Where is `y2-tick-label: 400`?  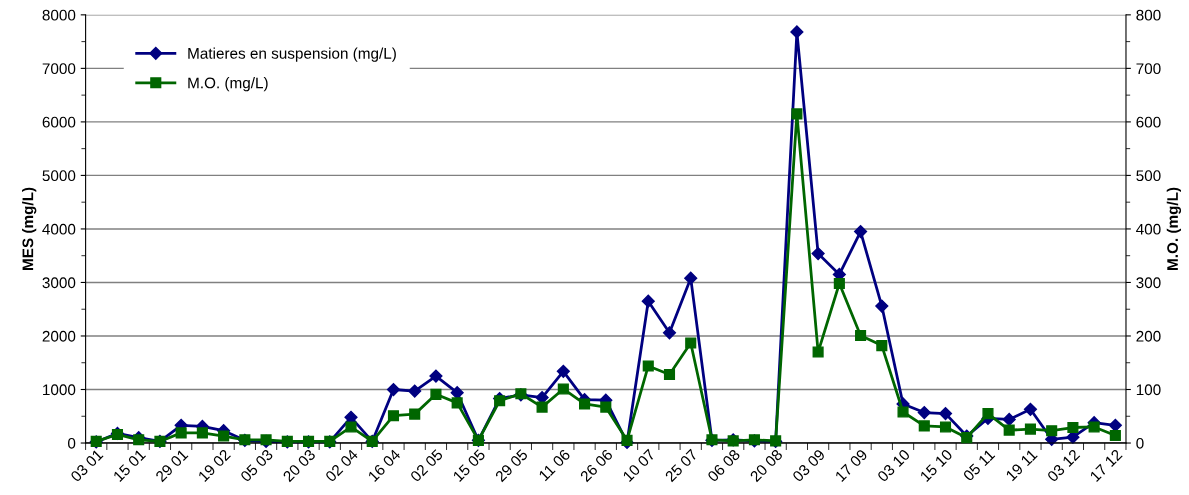
y2-tick-label: 400 is located at coordinates (1148, 229).